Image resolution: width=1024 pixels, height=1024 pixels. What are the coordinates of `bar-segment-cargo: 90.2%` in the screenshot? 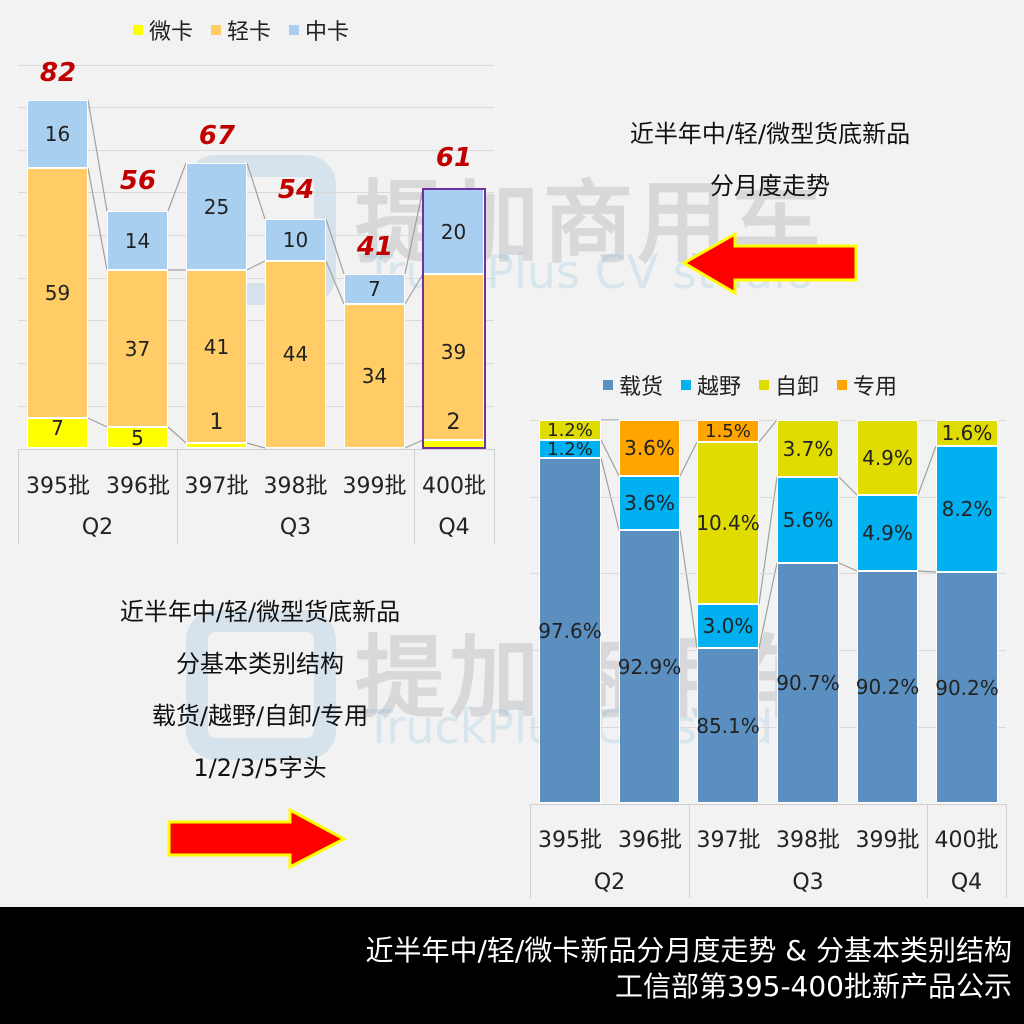 It's located at (967, 687).